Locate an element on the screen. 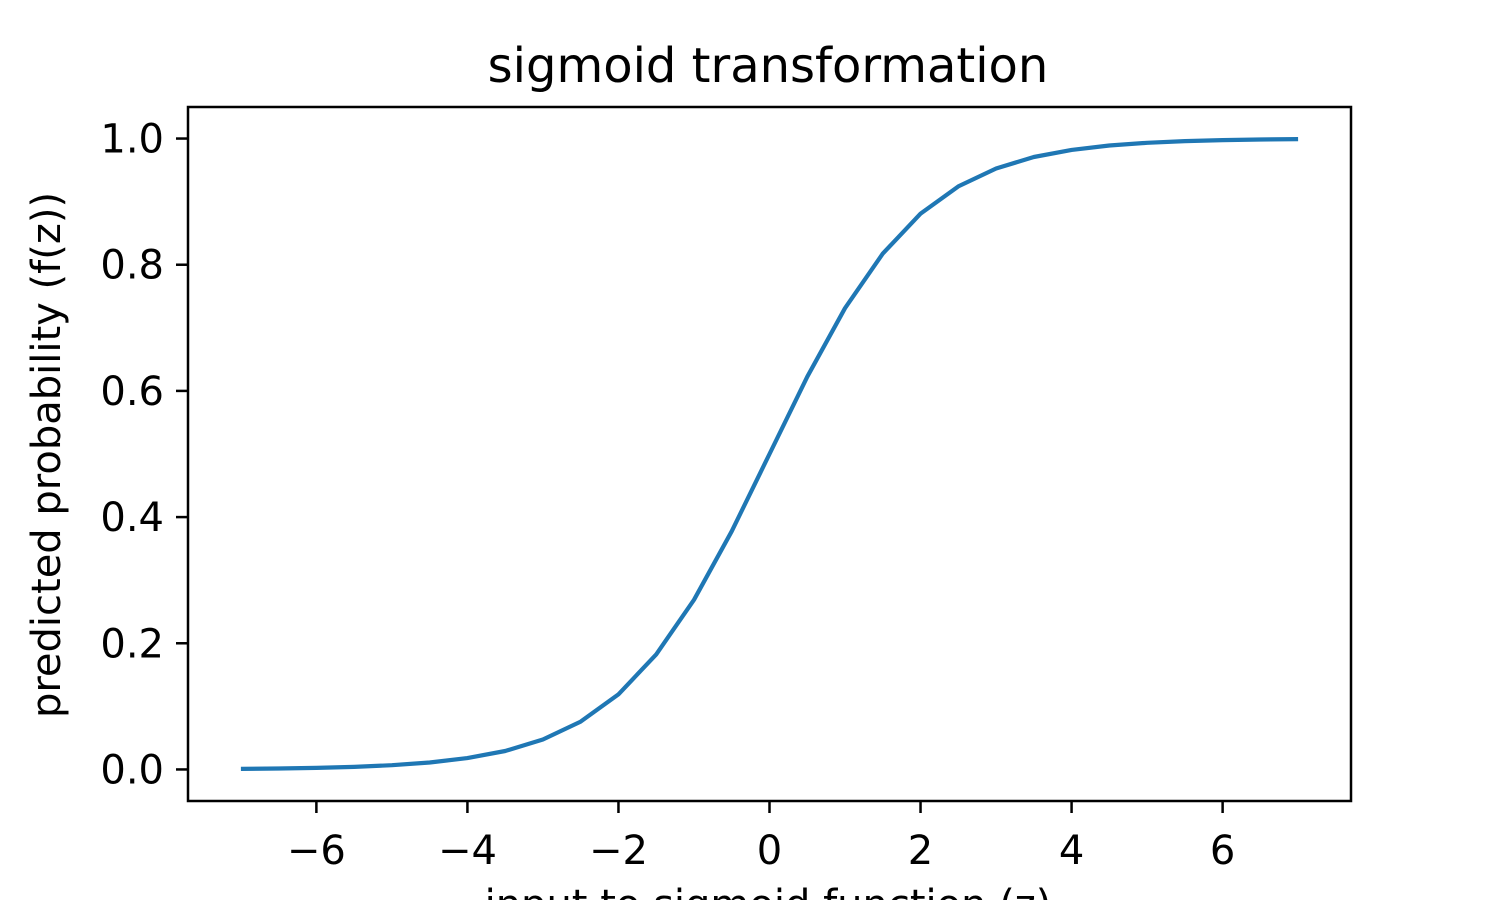 This screenshot has height=900, width=1500. y-axis-title: predicted probability (f(z)) is located at coordinates (47, 455).